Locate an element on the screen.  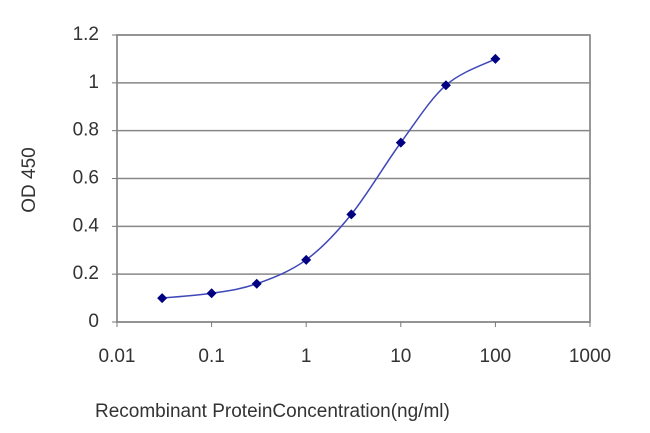
x-tick-label: 1000 is located at coordinates (590, 356).